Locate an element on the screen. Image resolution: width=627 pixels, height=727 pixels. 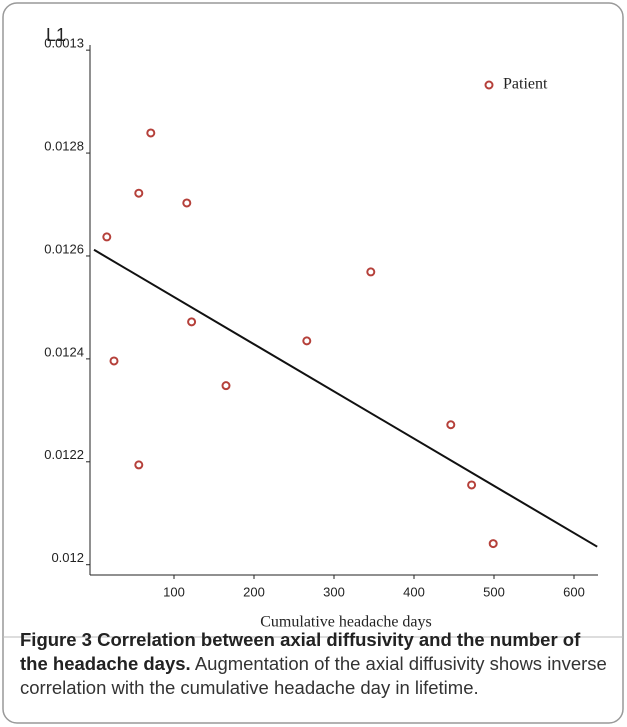
x-axis-label: Cumulative headache days is located at coordinates (346, 622).